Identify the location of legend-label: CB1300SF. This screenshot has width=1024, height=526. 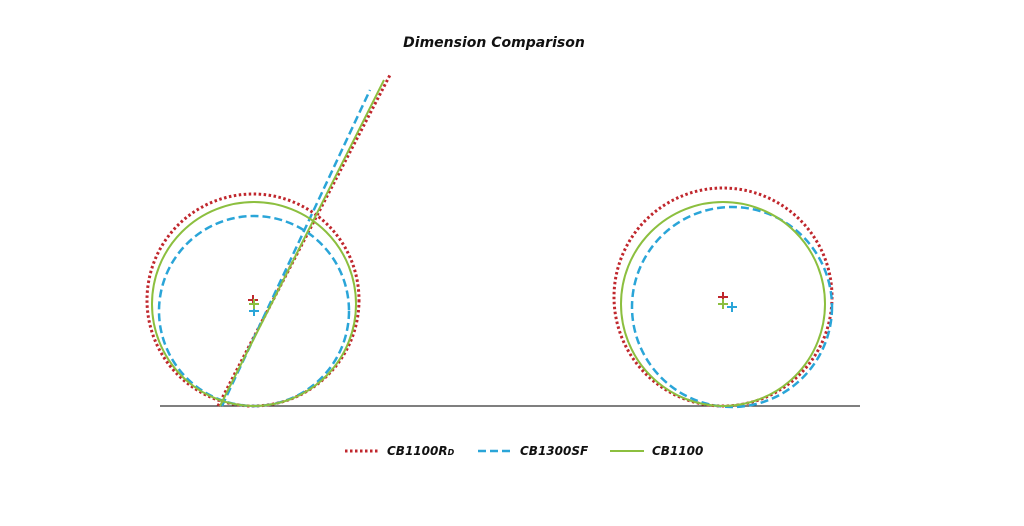
(554, 451).